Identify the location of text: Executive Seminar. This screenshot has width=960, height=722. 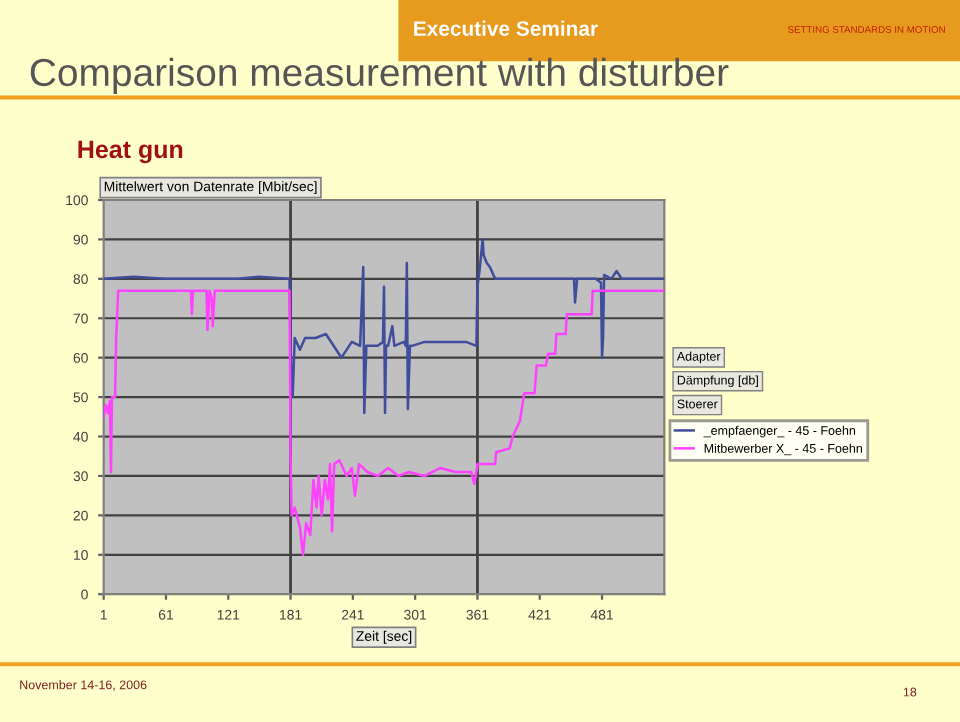
(506, 28).